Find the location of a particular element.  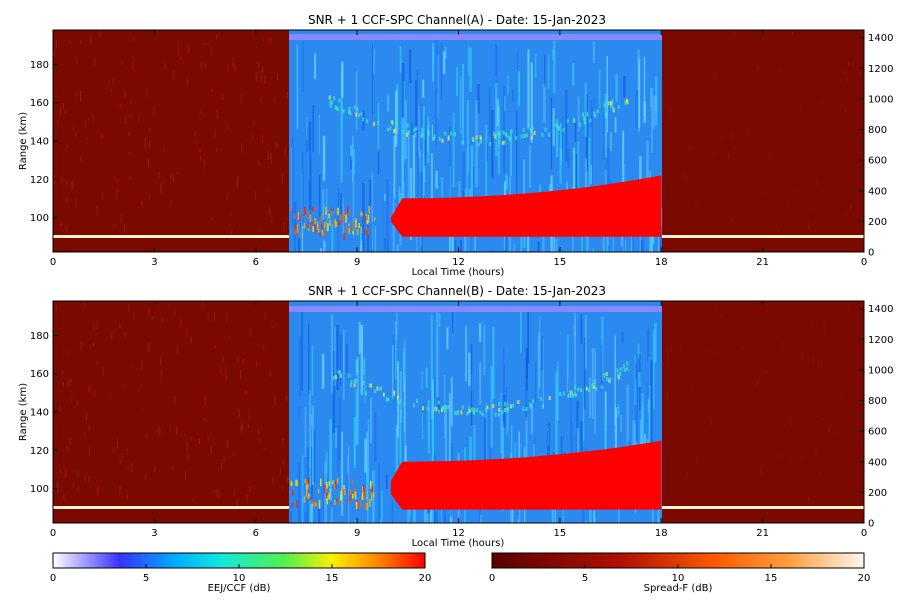

y2-axis-b: 0 200 400 600 800 1000 1200 1400 is located at coordinates (876, 417).